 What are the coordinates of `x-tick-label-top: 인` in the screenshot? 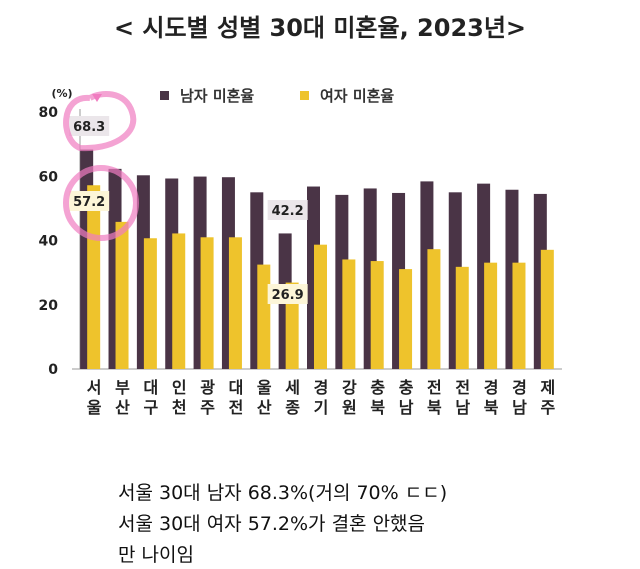 It's located at (179, 387).